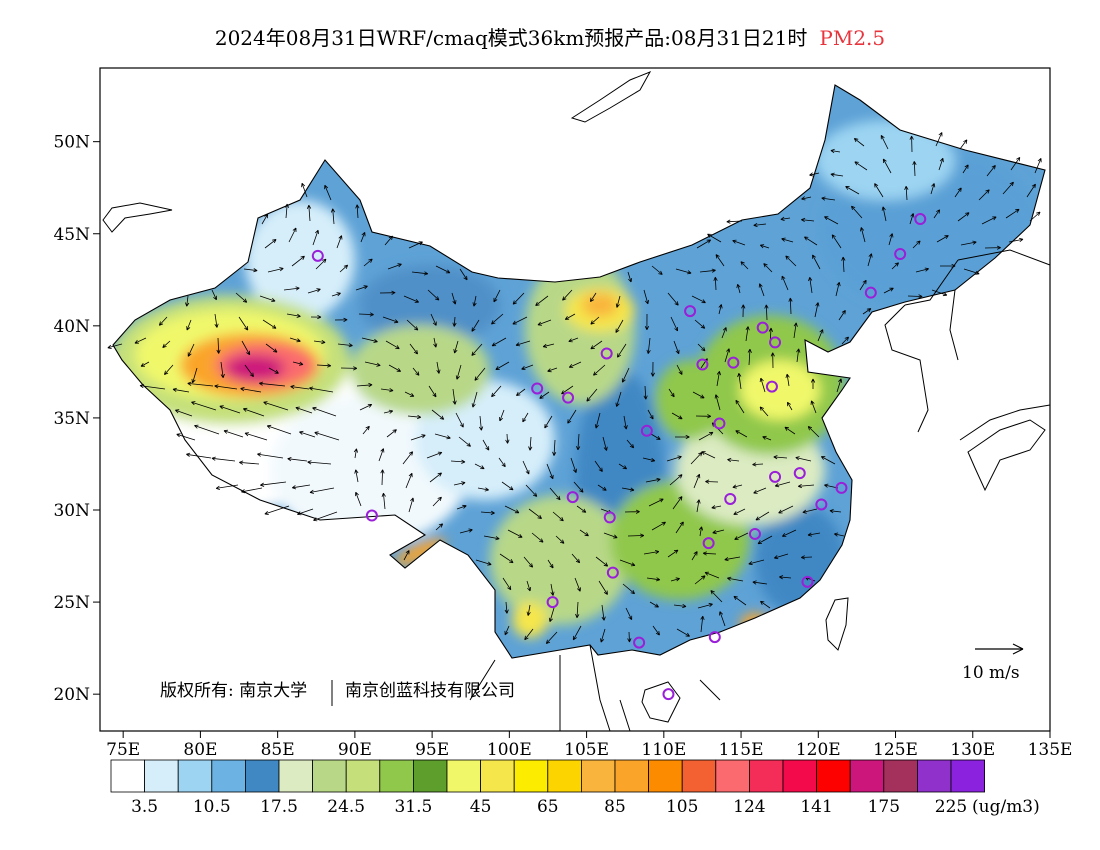 Image resolution: width=1100 pixels, height=850 pixels. I want to click on legend-unit: (ug/m3), so click(1006, 807).